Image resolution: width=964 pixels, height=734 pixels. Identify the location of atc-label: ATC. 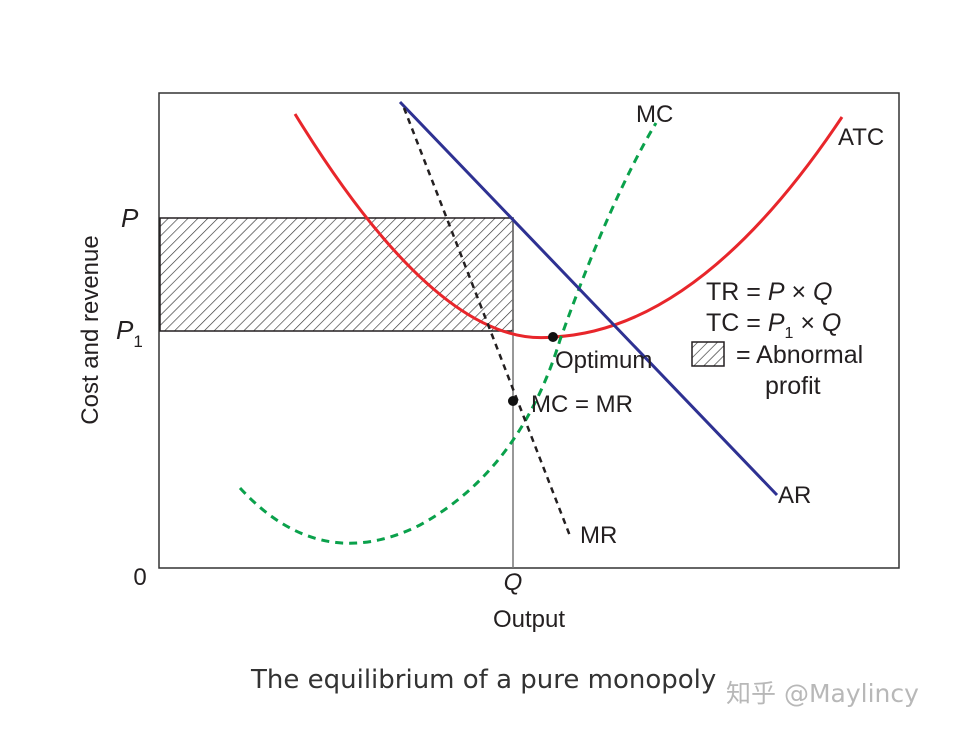
(861, 137).